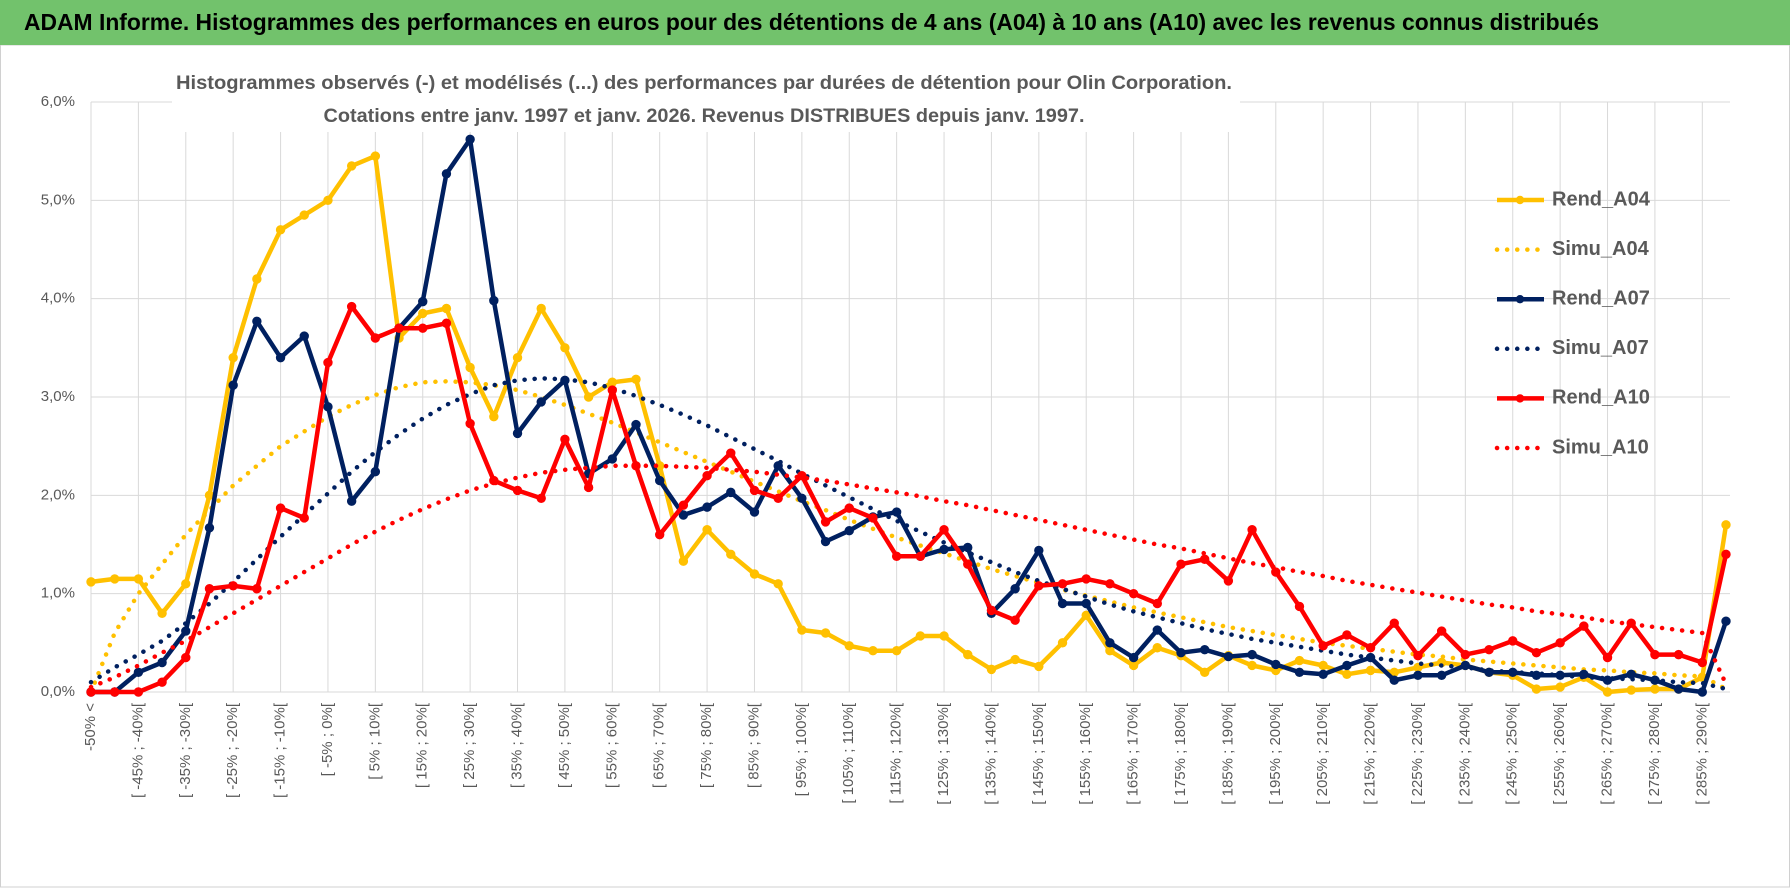 This screenshot has width=1790, height=893. What do you see at coordinates (1559, 753) in the screenshot?
I see `x-tick-label: [ 255% ; 260%[` at bounding box center [1559, 753].